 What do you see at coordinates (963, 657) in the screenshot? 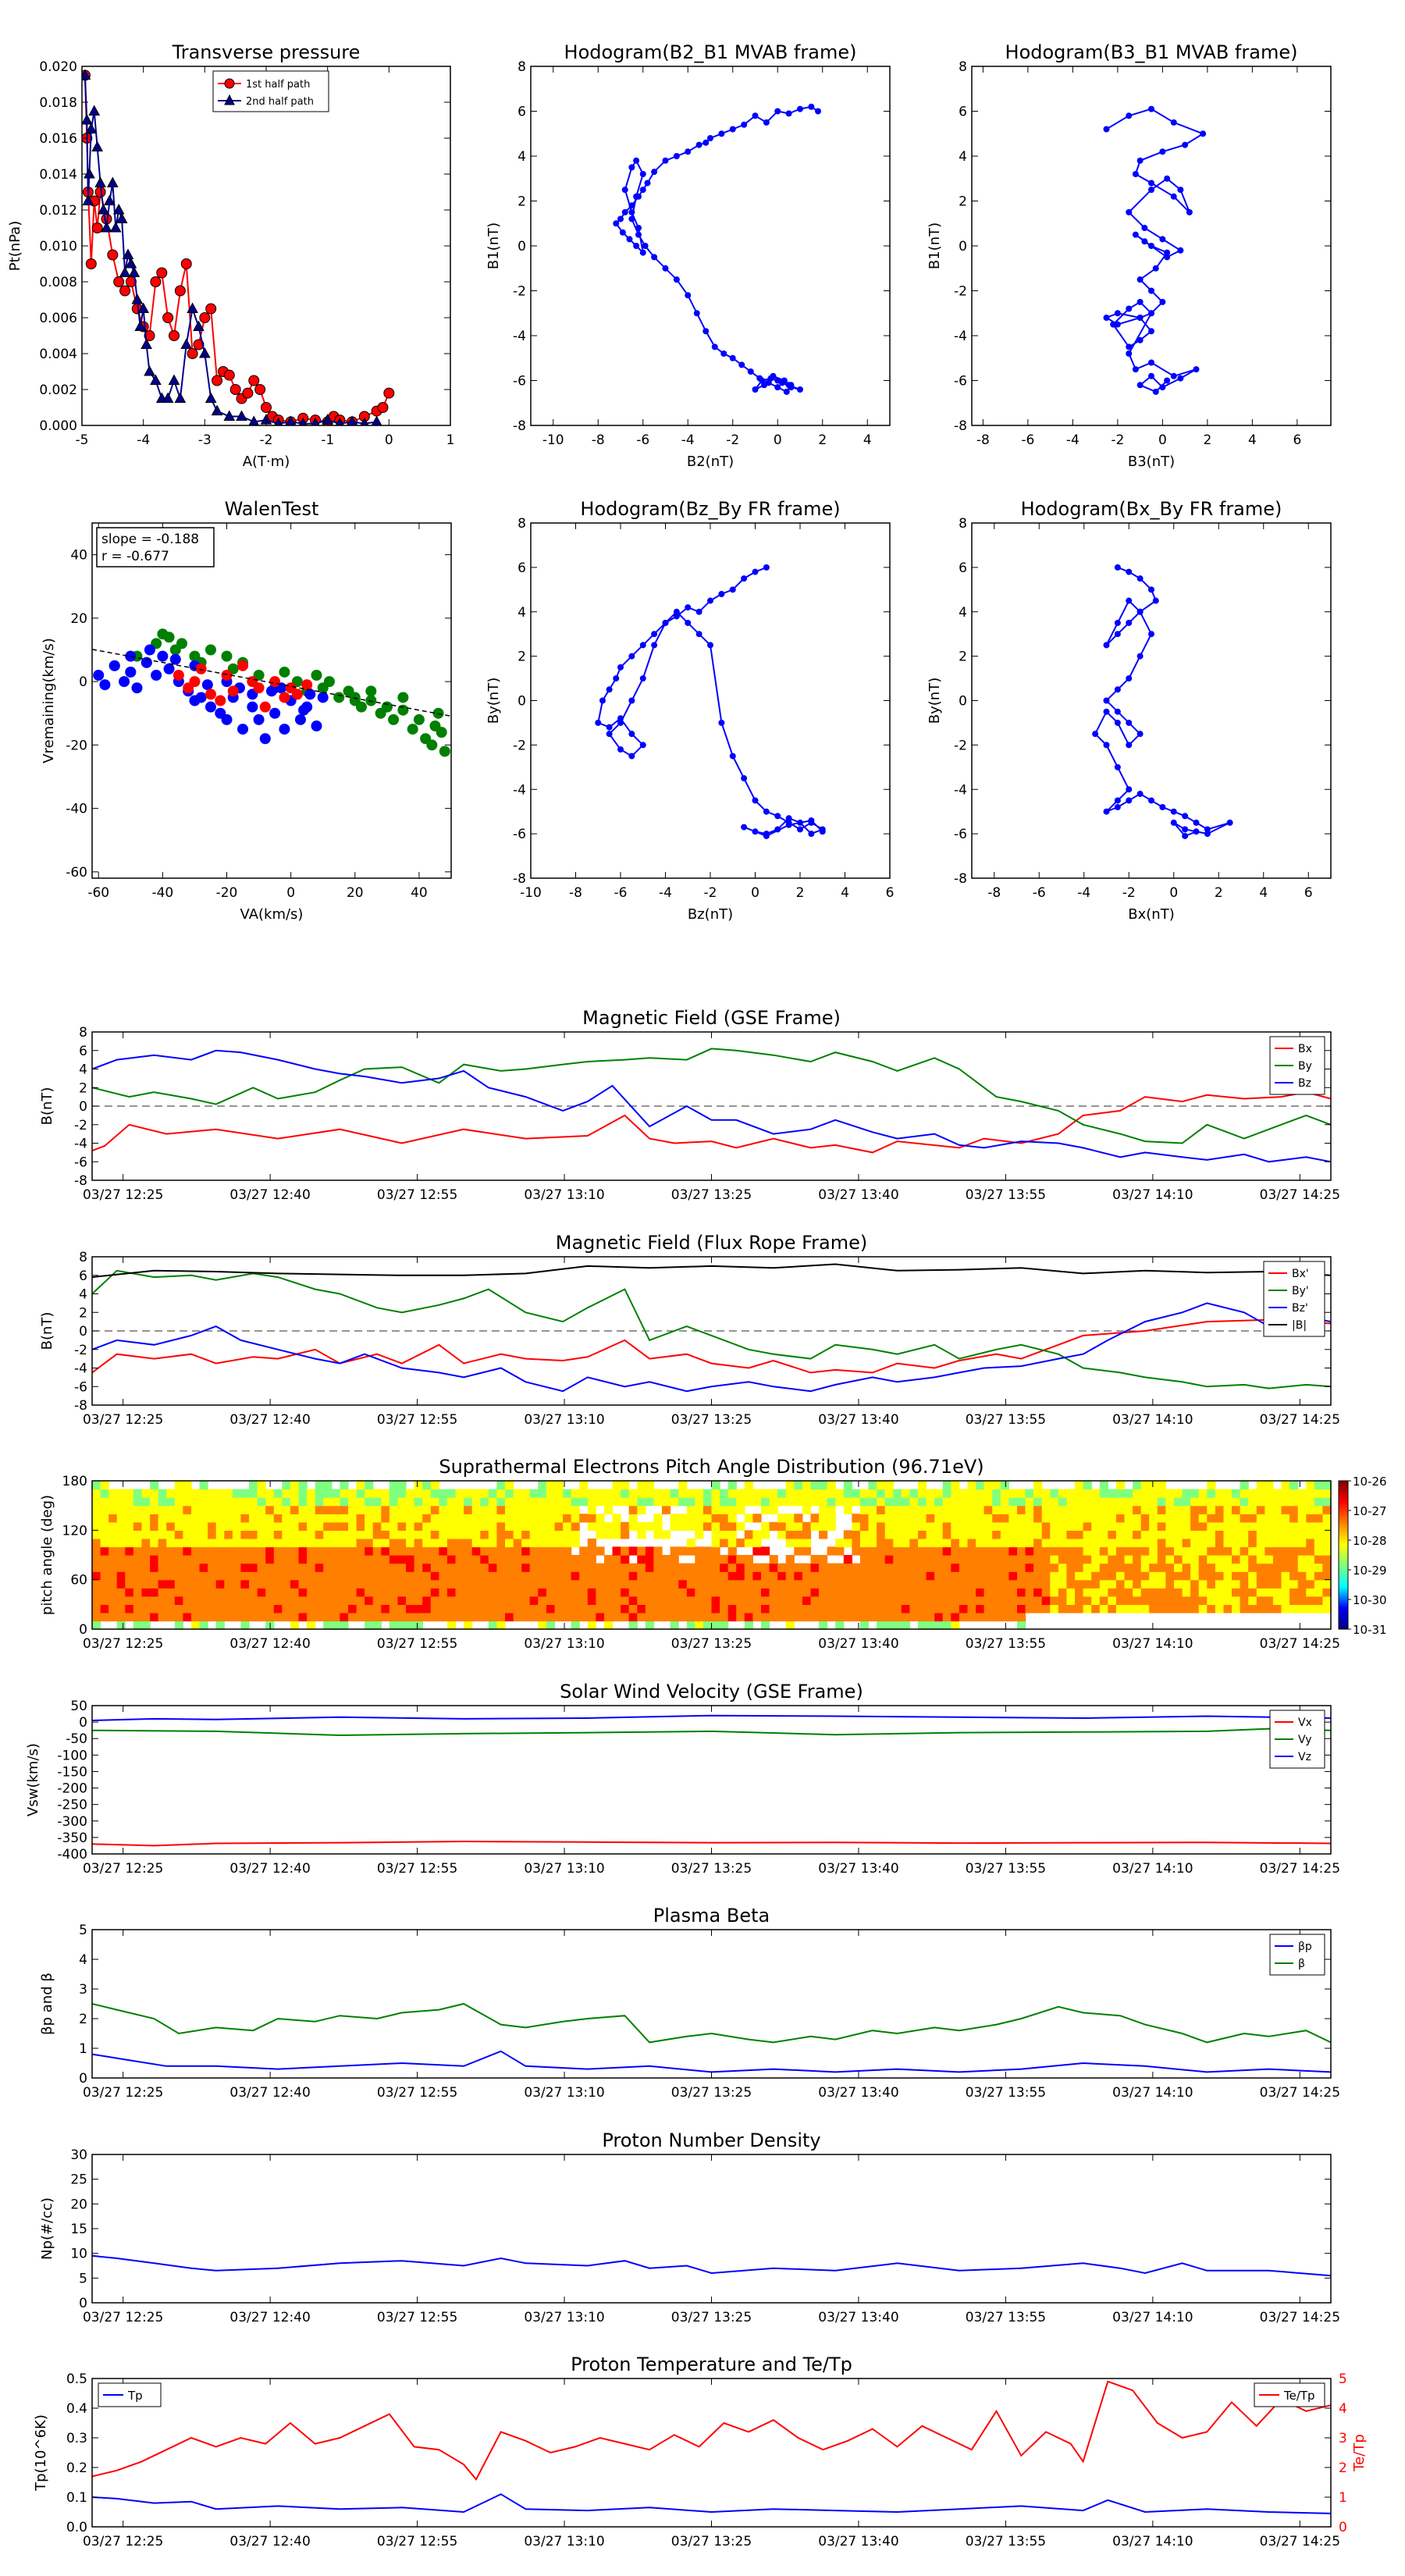
I see `y-tick-label: 2` at bounding box center [963, 657].